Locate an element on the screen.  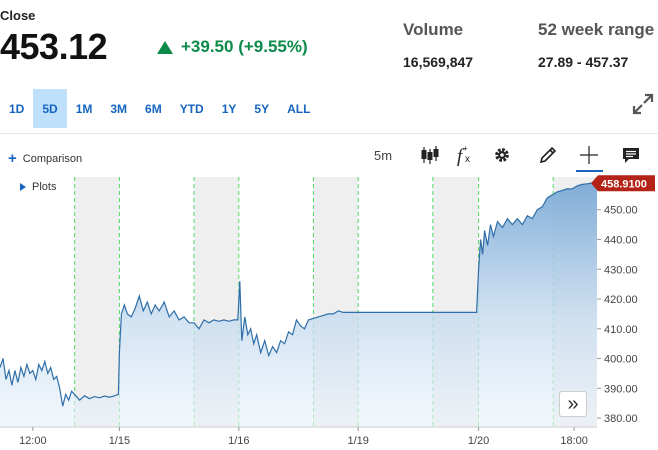
svg-text: x is located at coordinates (467, 159).